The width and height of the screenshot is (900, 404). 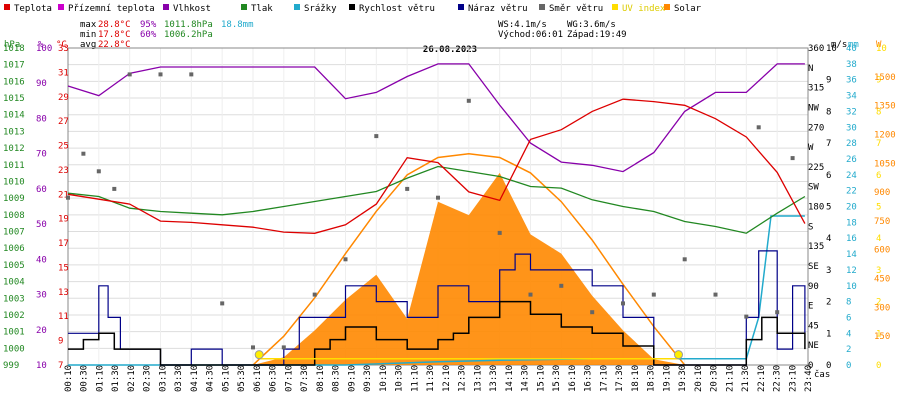 What do you see at coordinates (746, 378) in the screenshot?
I see `tick-label-x: 21:30` at bounding box center [746, 378].